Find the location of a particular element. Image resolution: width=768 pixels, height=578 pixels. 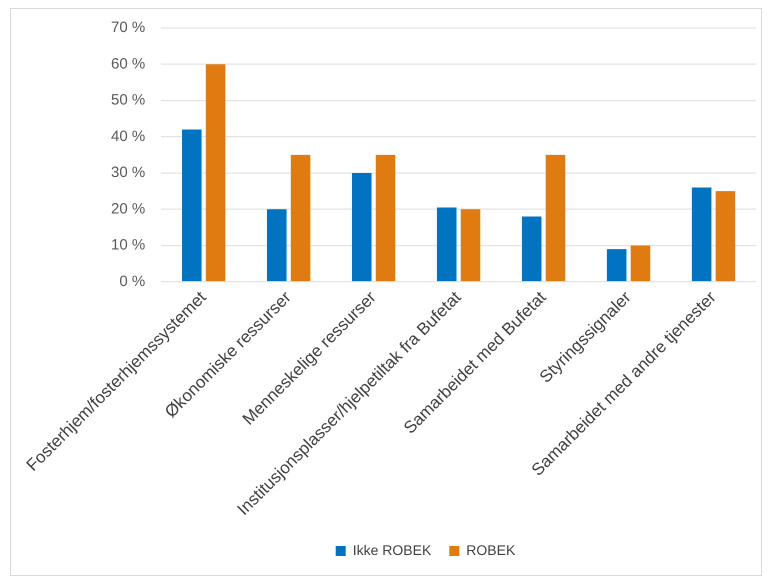

legend-label: Ikke ROBEK is located at coordinates (392, 550).